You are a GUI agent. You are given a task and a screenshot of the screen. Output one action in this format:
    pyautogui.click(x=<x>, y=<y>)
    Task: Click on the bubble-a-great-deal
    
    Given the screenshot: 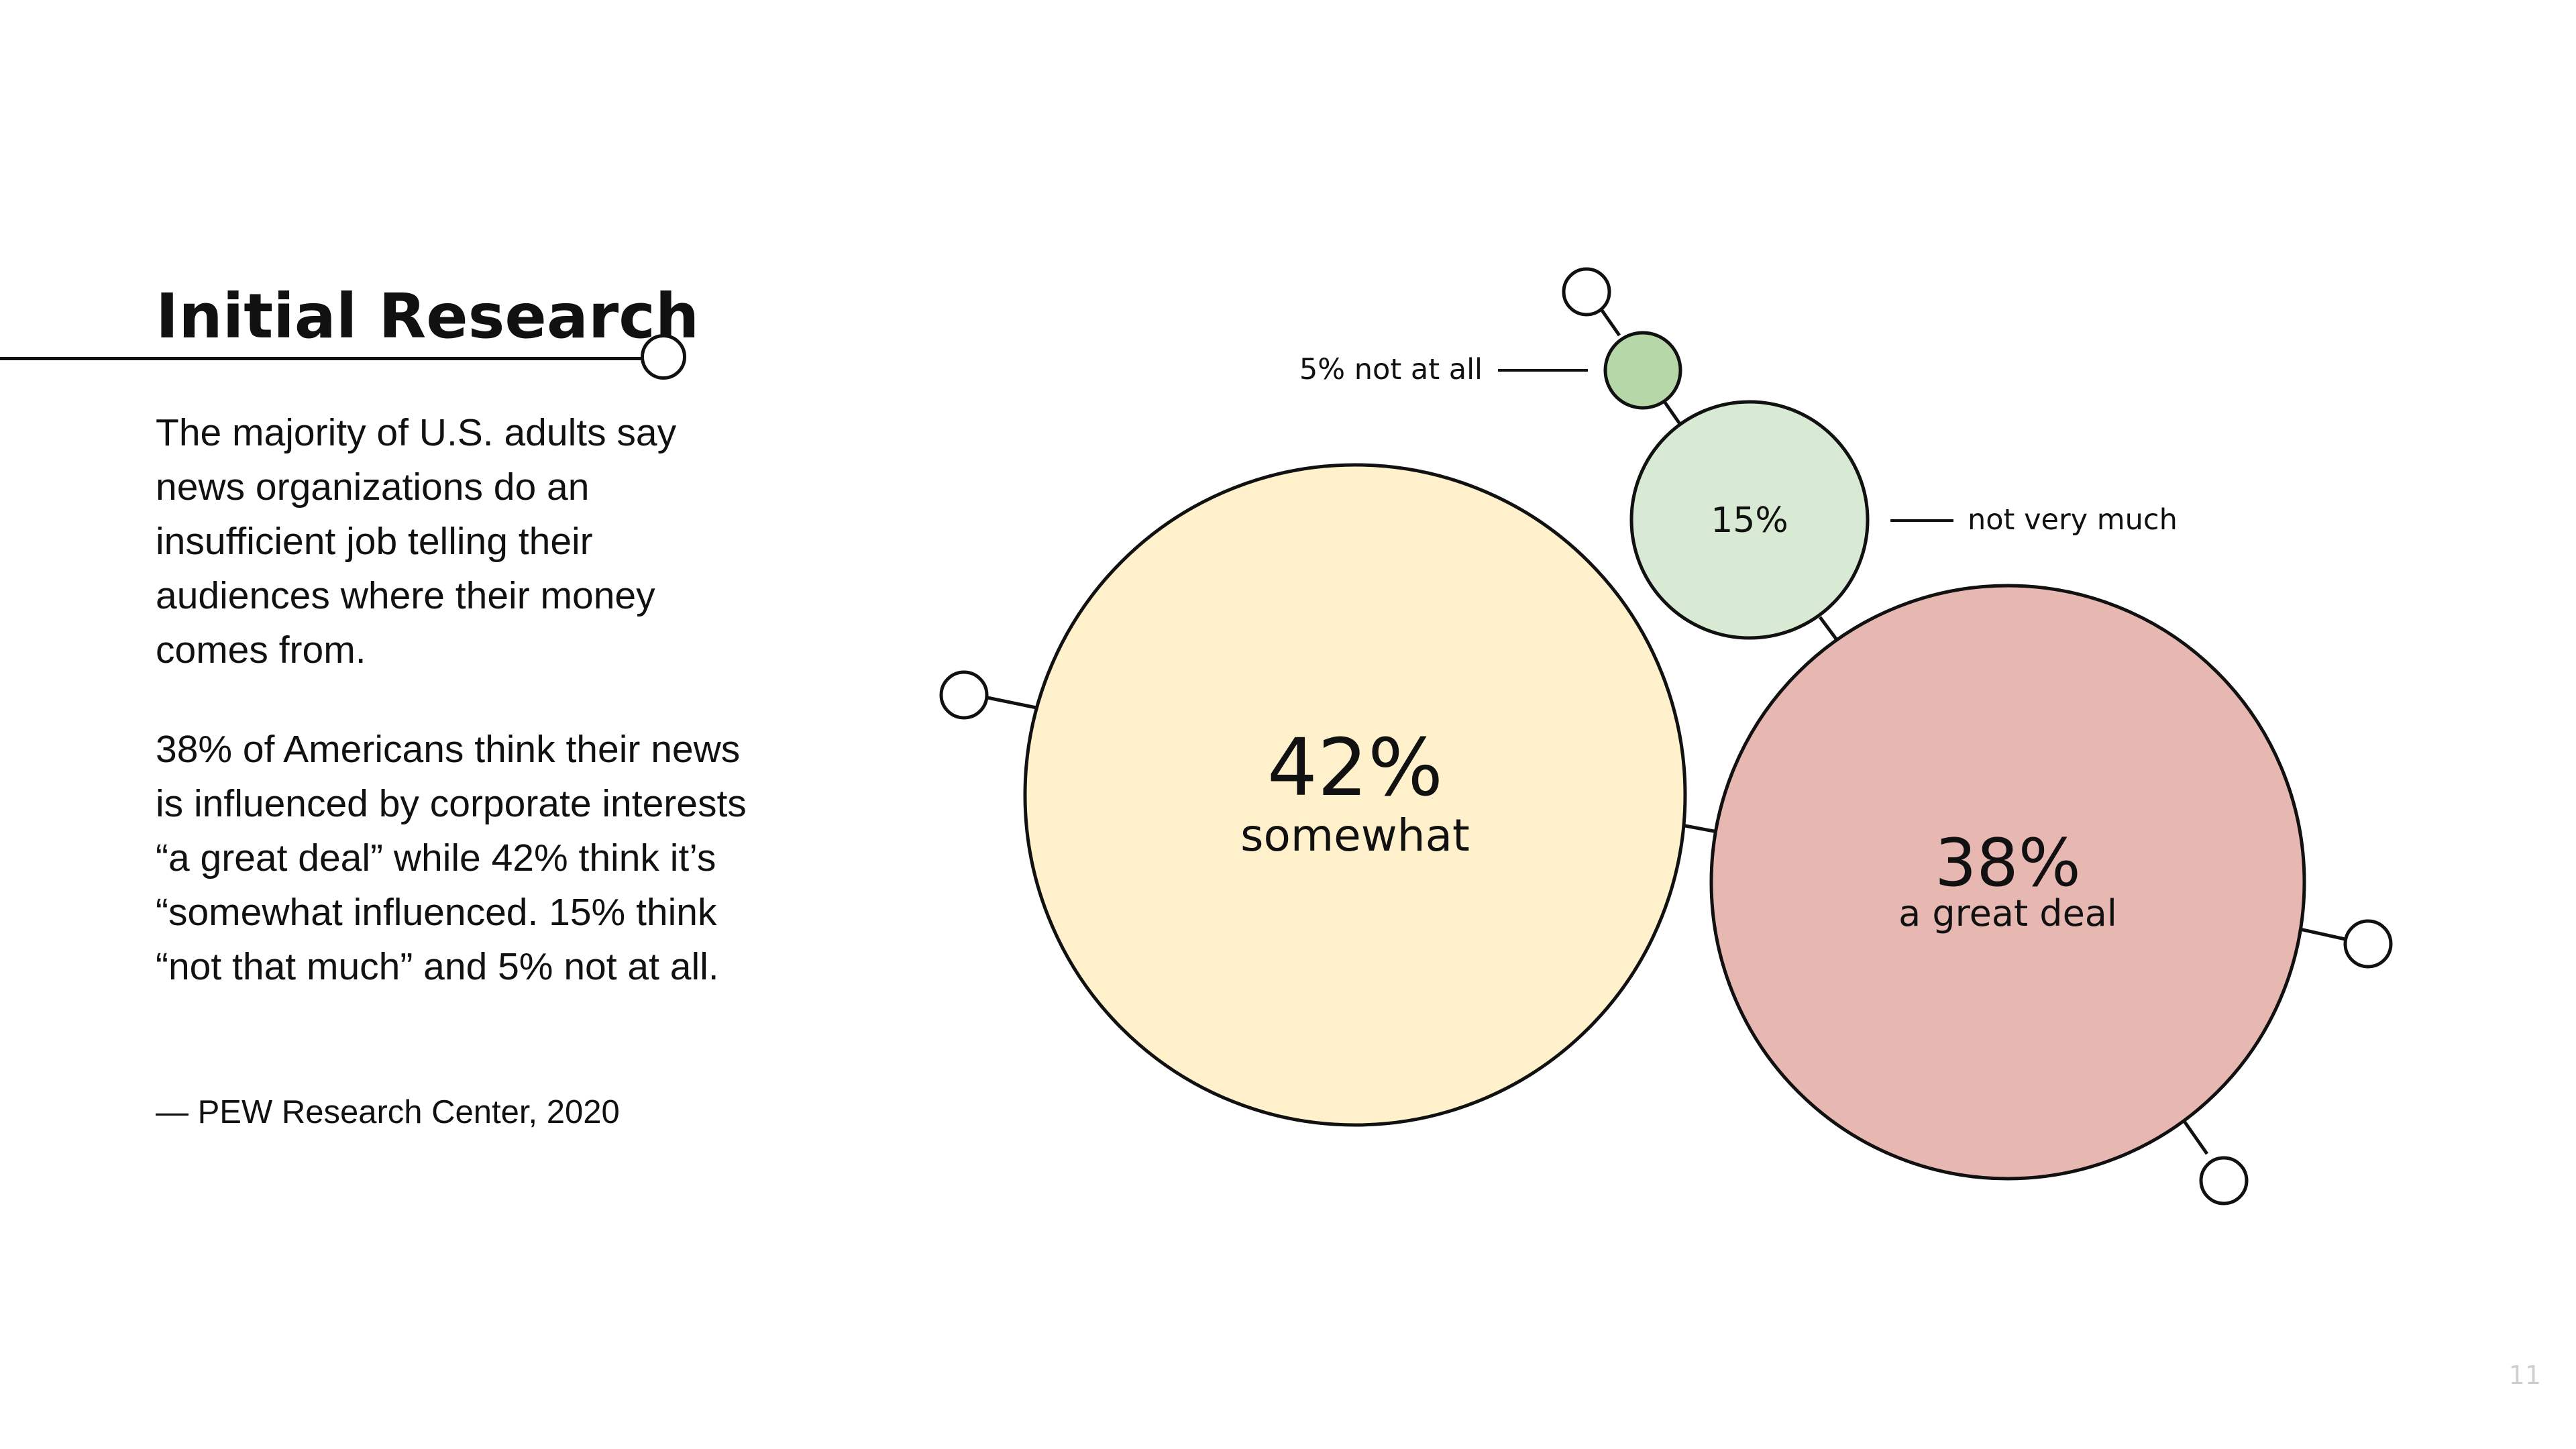 What is the action you would take?
    pyautogui.click(x=2007, y=882)
    